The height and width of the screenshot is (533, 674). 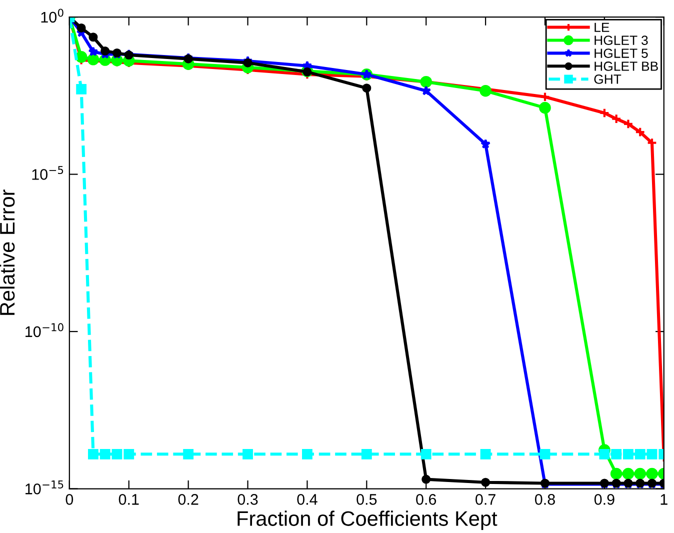 What do you see at coordinates (45, 330) in the screenshot?
I see `y-tick-label: 10$^{−10}$` at bounding box center [45, 330].